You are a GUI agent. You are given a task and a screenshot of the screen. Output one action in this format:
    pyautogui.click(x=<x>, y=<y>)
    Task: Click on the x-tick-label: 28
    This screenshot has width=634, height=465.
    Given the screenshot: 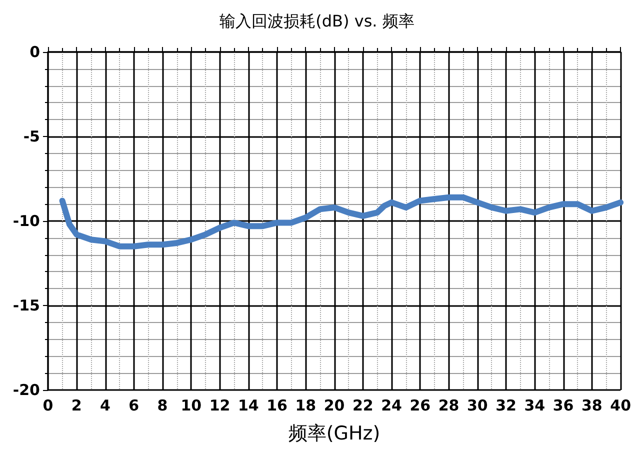 What is the action you would take?
    pyautogui.click(x=449, y=405)
    